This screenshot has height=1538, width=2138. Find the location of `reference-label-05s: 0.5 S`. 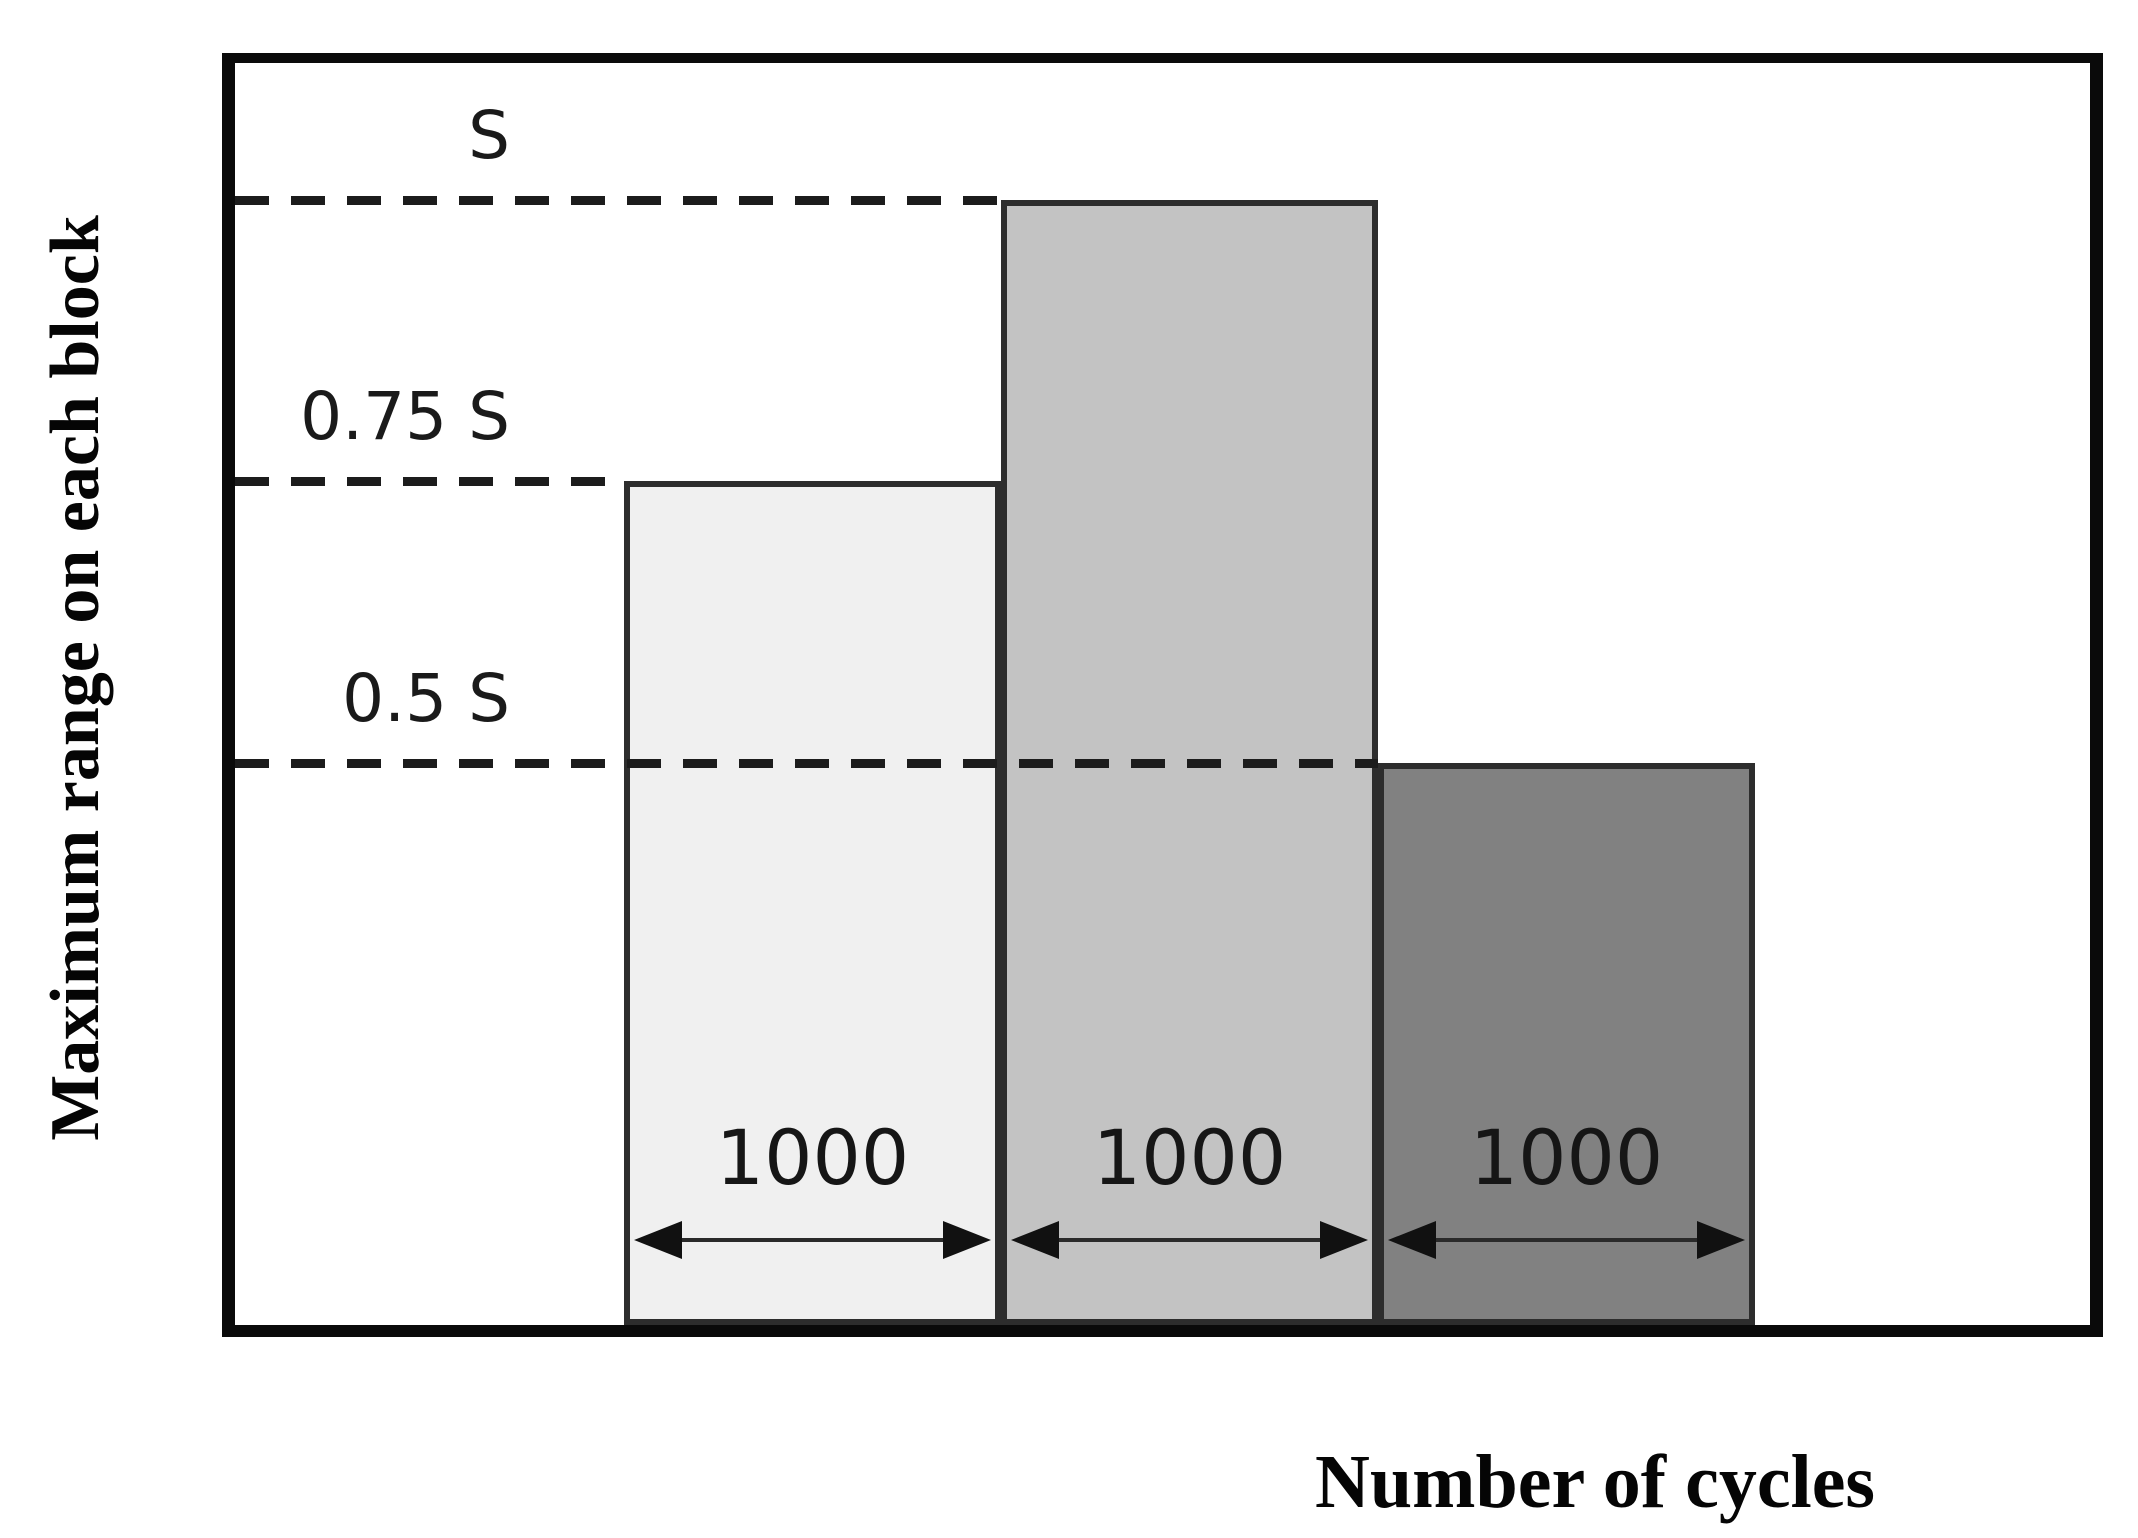

reference-label-05s: 0.5 S is located at coordinates (426, 698).